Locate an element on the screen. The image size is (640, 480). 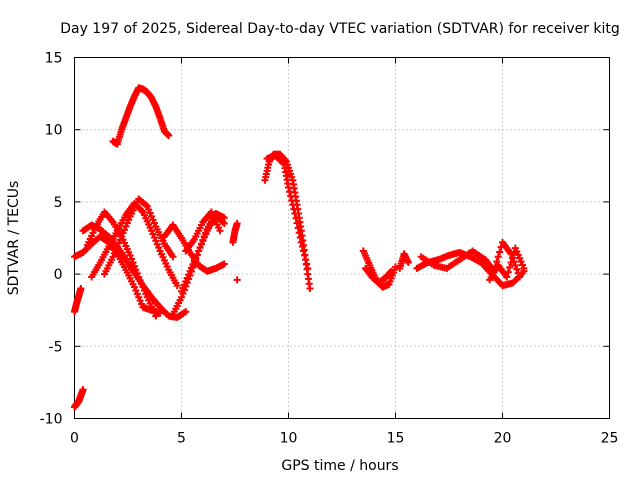
series-arc-c is located at coordinates (134, 244).